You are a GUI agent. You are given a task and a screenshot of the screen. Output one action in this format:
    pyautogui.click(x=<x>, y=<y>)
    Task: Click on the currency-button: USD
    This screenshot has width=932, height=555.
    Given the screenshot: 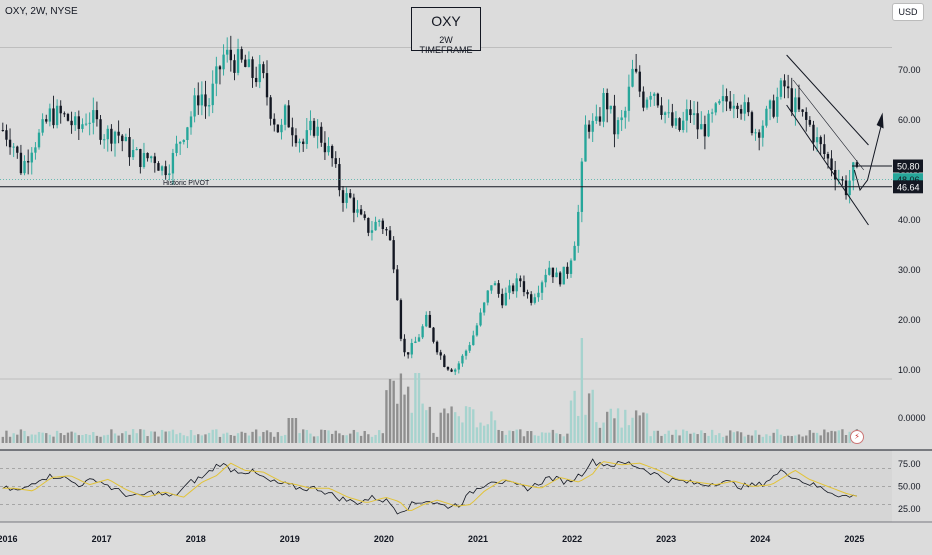 What is the action you would take?
    pyautogui.click(x=908, y=12)
    